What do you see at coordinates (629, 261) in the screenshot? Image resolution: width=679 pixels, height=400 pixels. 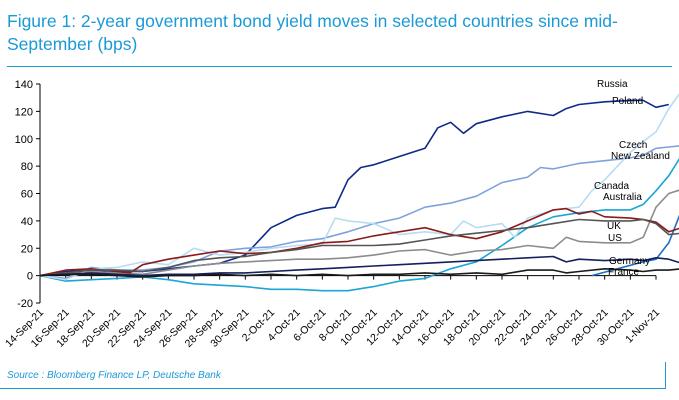 I see `series-label-germany: Germany` at bounding box center [629, 261].